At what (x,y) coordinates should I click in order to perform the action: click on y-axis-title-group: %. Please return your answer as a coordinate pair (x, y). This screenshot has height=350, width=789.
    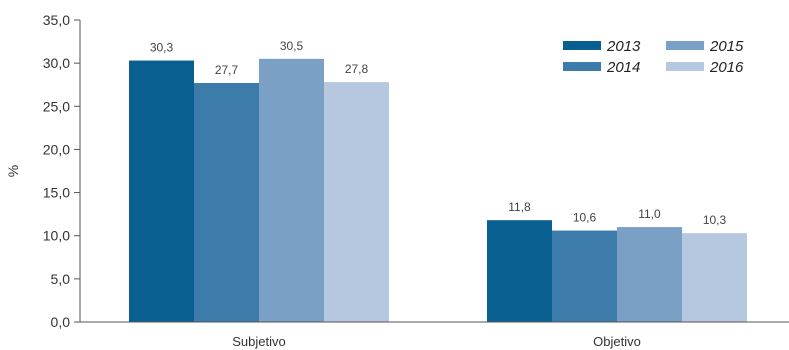
    Looking at the image, I should click on (13, 171).